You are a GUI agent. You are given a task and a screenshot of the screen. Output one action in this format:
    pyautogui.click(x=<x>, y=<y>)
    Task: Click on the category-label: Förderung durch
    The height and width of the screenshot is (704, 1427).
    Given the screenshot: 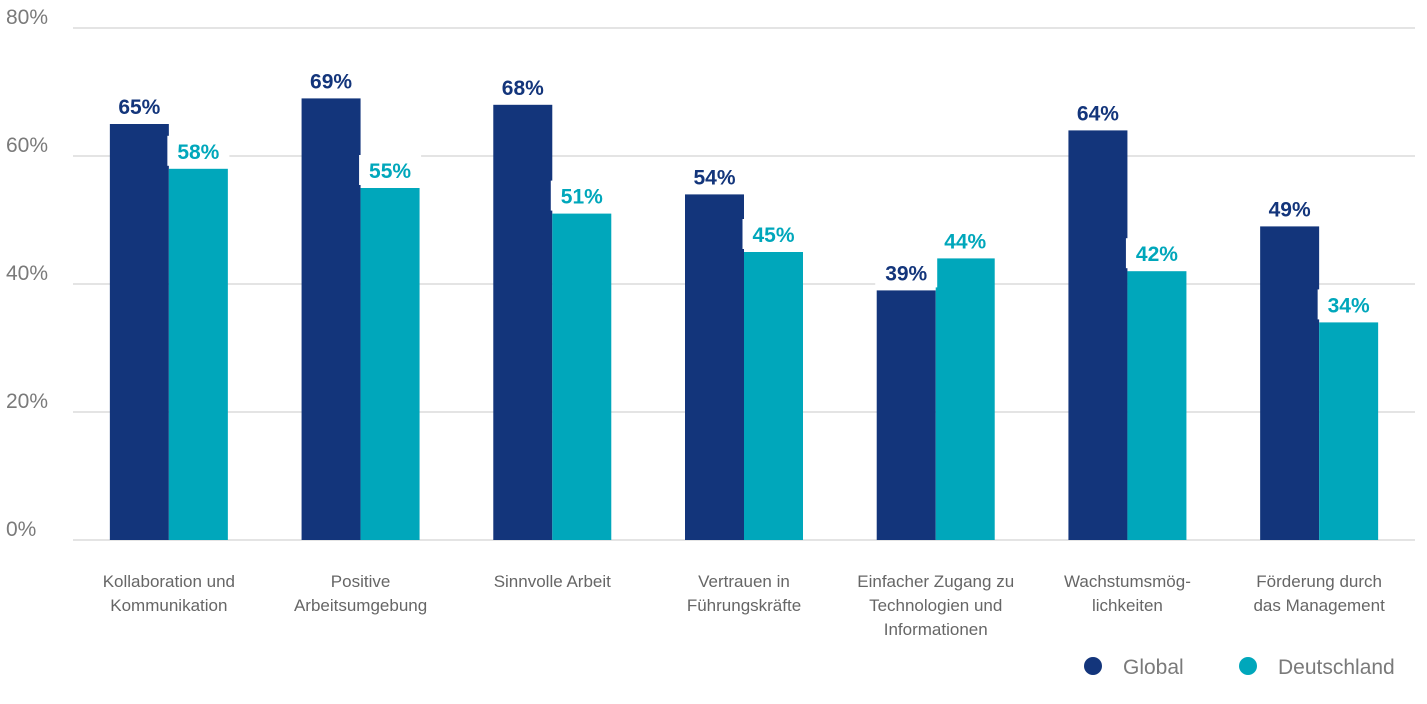 What is the action you would take?
    pyautogui.click(x=1319, y=581)
    